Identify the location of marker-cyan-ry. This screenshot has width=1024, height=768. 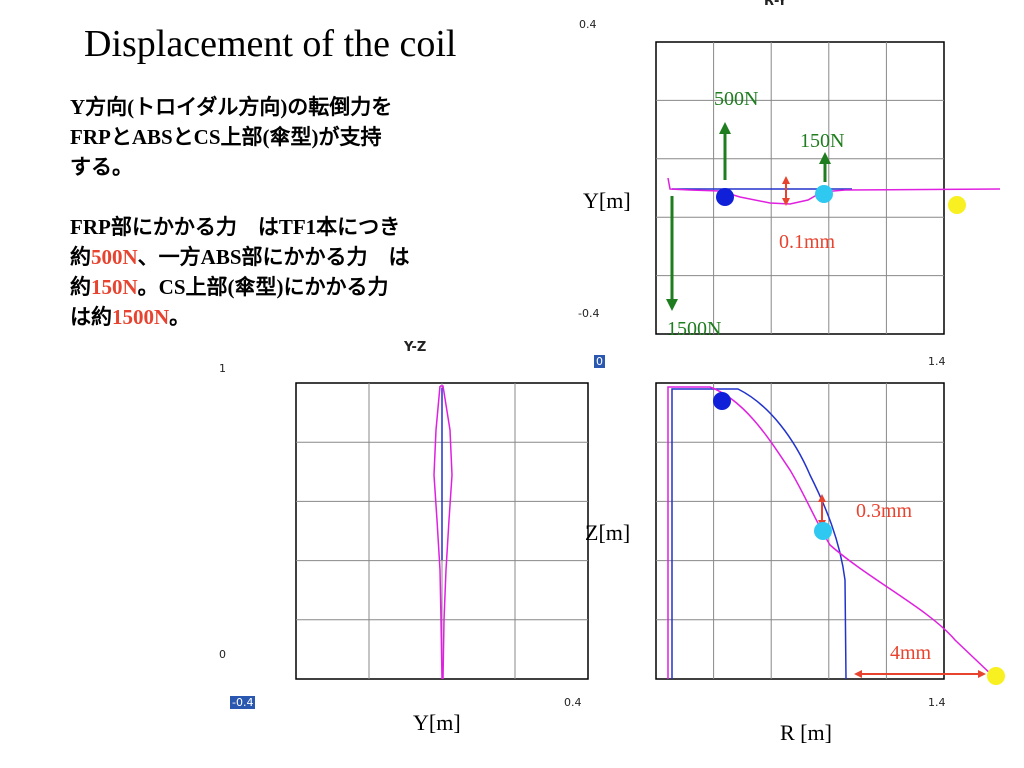
(824, 194).